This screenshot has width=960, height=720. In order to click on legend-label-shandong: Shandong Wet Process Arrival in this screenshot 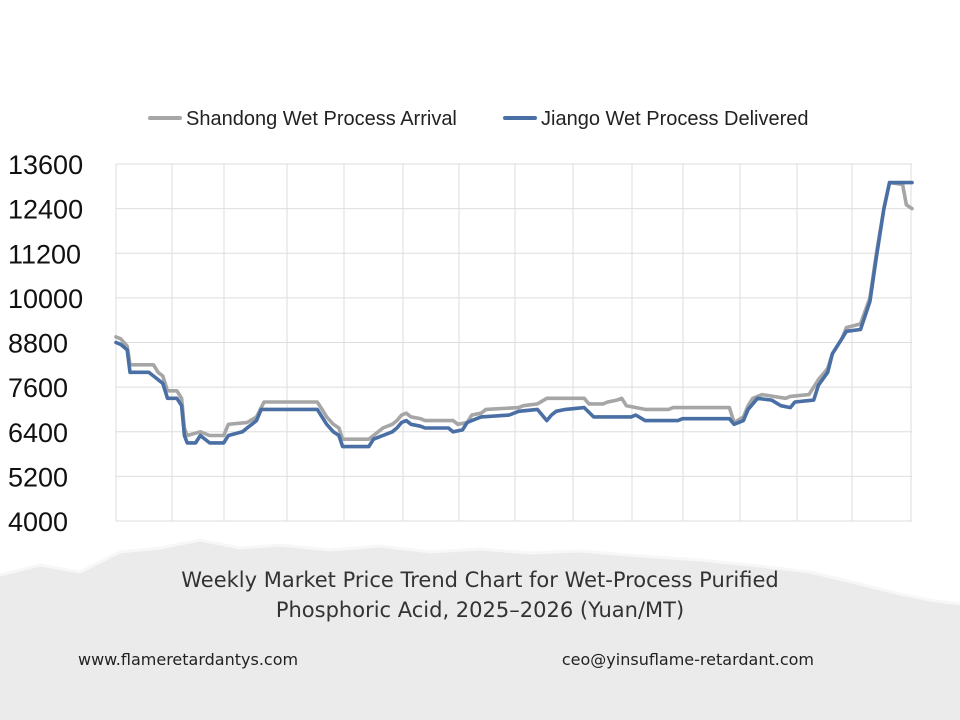, I will do `click(321, 119)`.